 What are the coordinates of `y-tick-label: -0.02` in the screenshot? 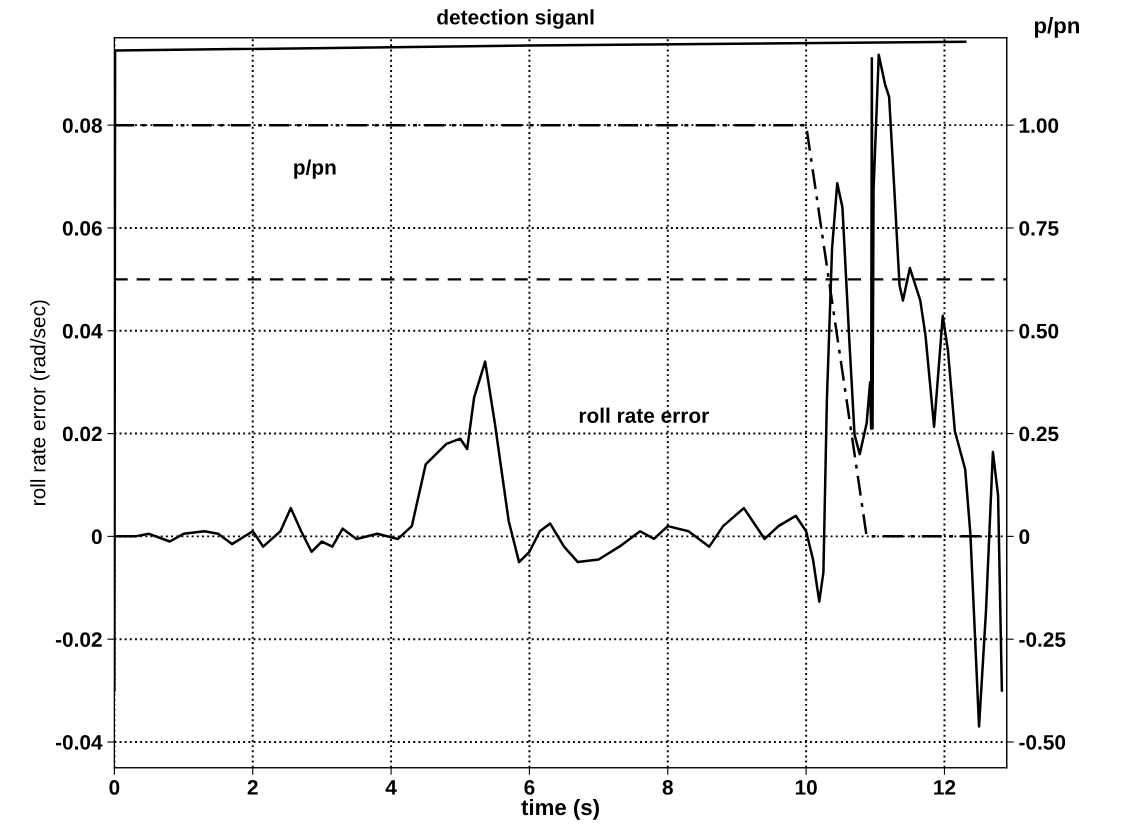 It's located at (78, 639).